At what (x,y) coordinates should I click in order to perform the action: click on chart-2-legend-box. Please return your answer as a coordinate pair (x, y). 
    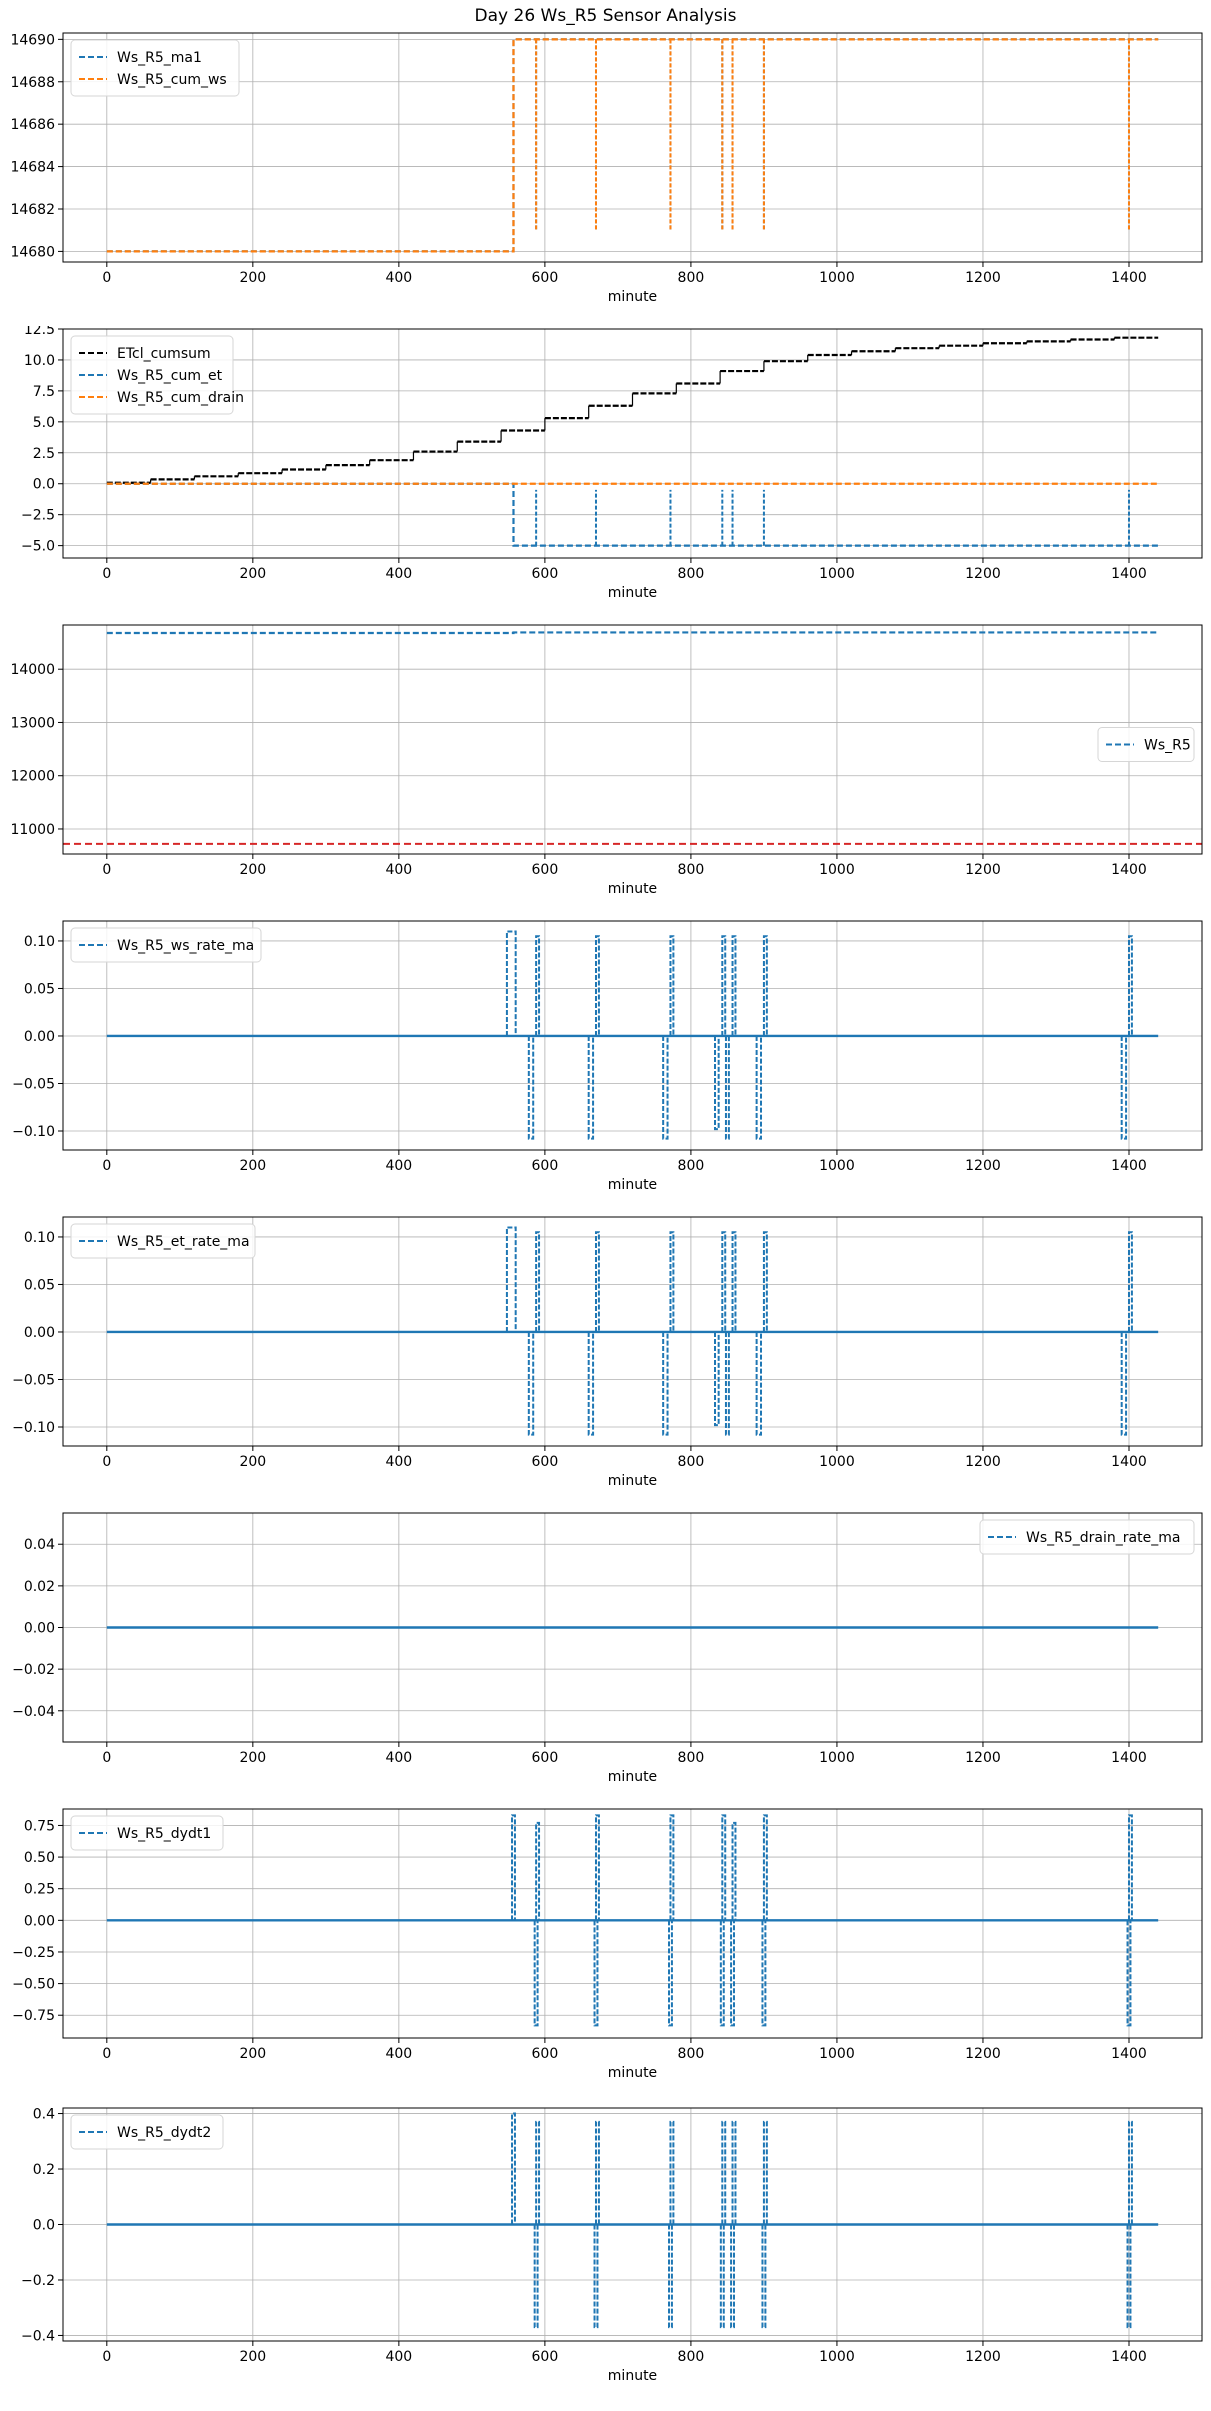
    Looking at the image, I should click on (152, 375).